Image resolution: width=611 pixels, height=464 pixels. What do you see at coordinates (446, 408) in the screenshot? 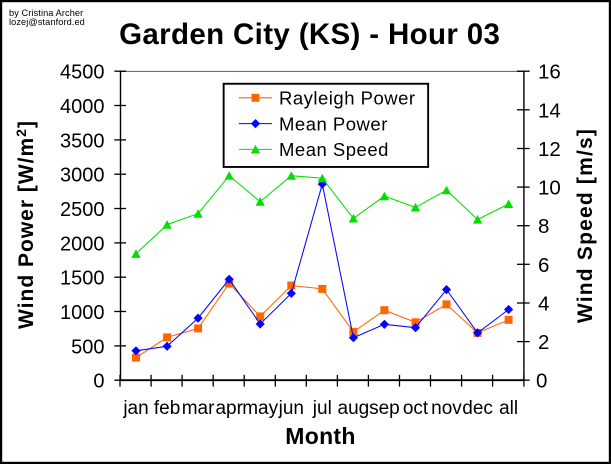
I see `svg-text: nov` at bounding box center [446, 408].